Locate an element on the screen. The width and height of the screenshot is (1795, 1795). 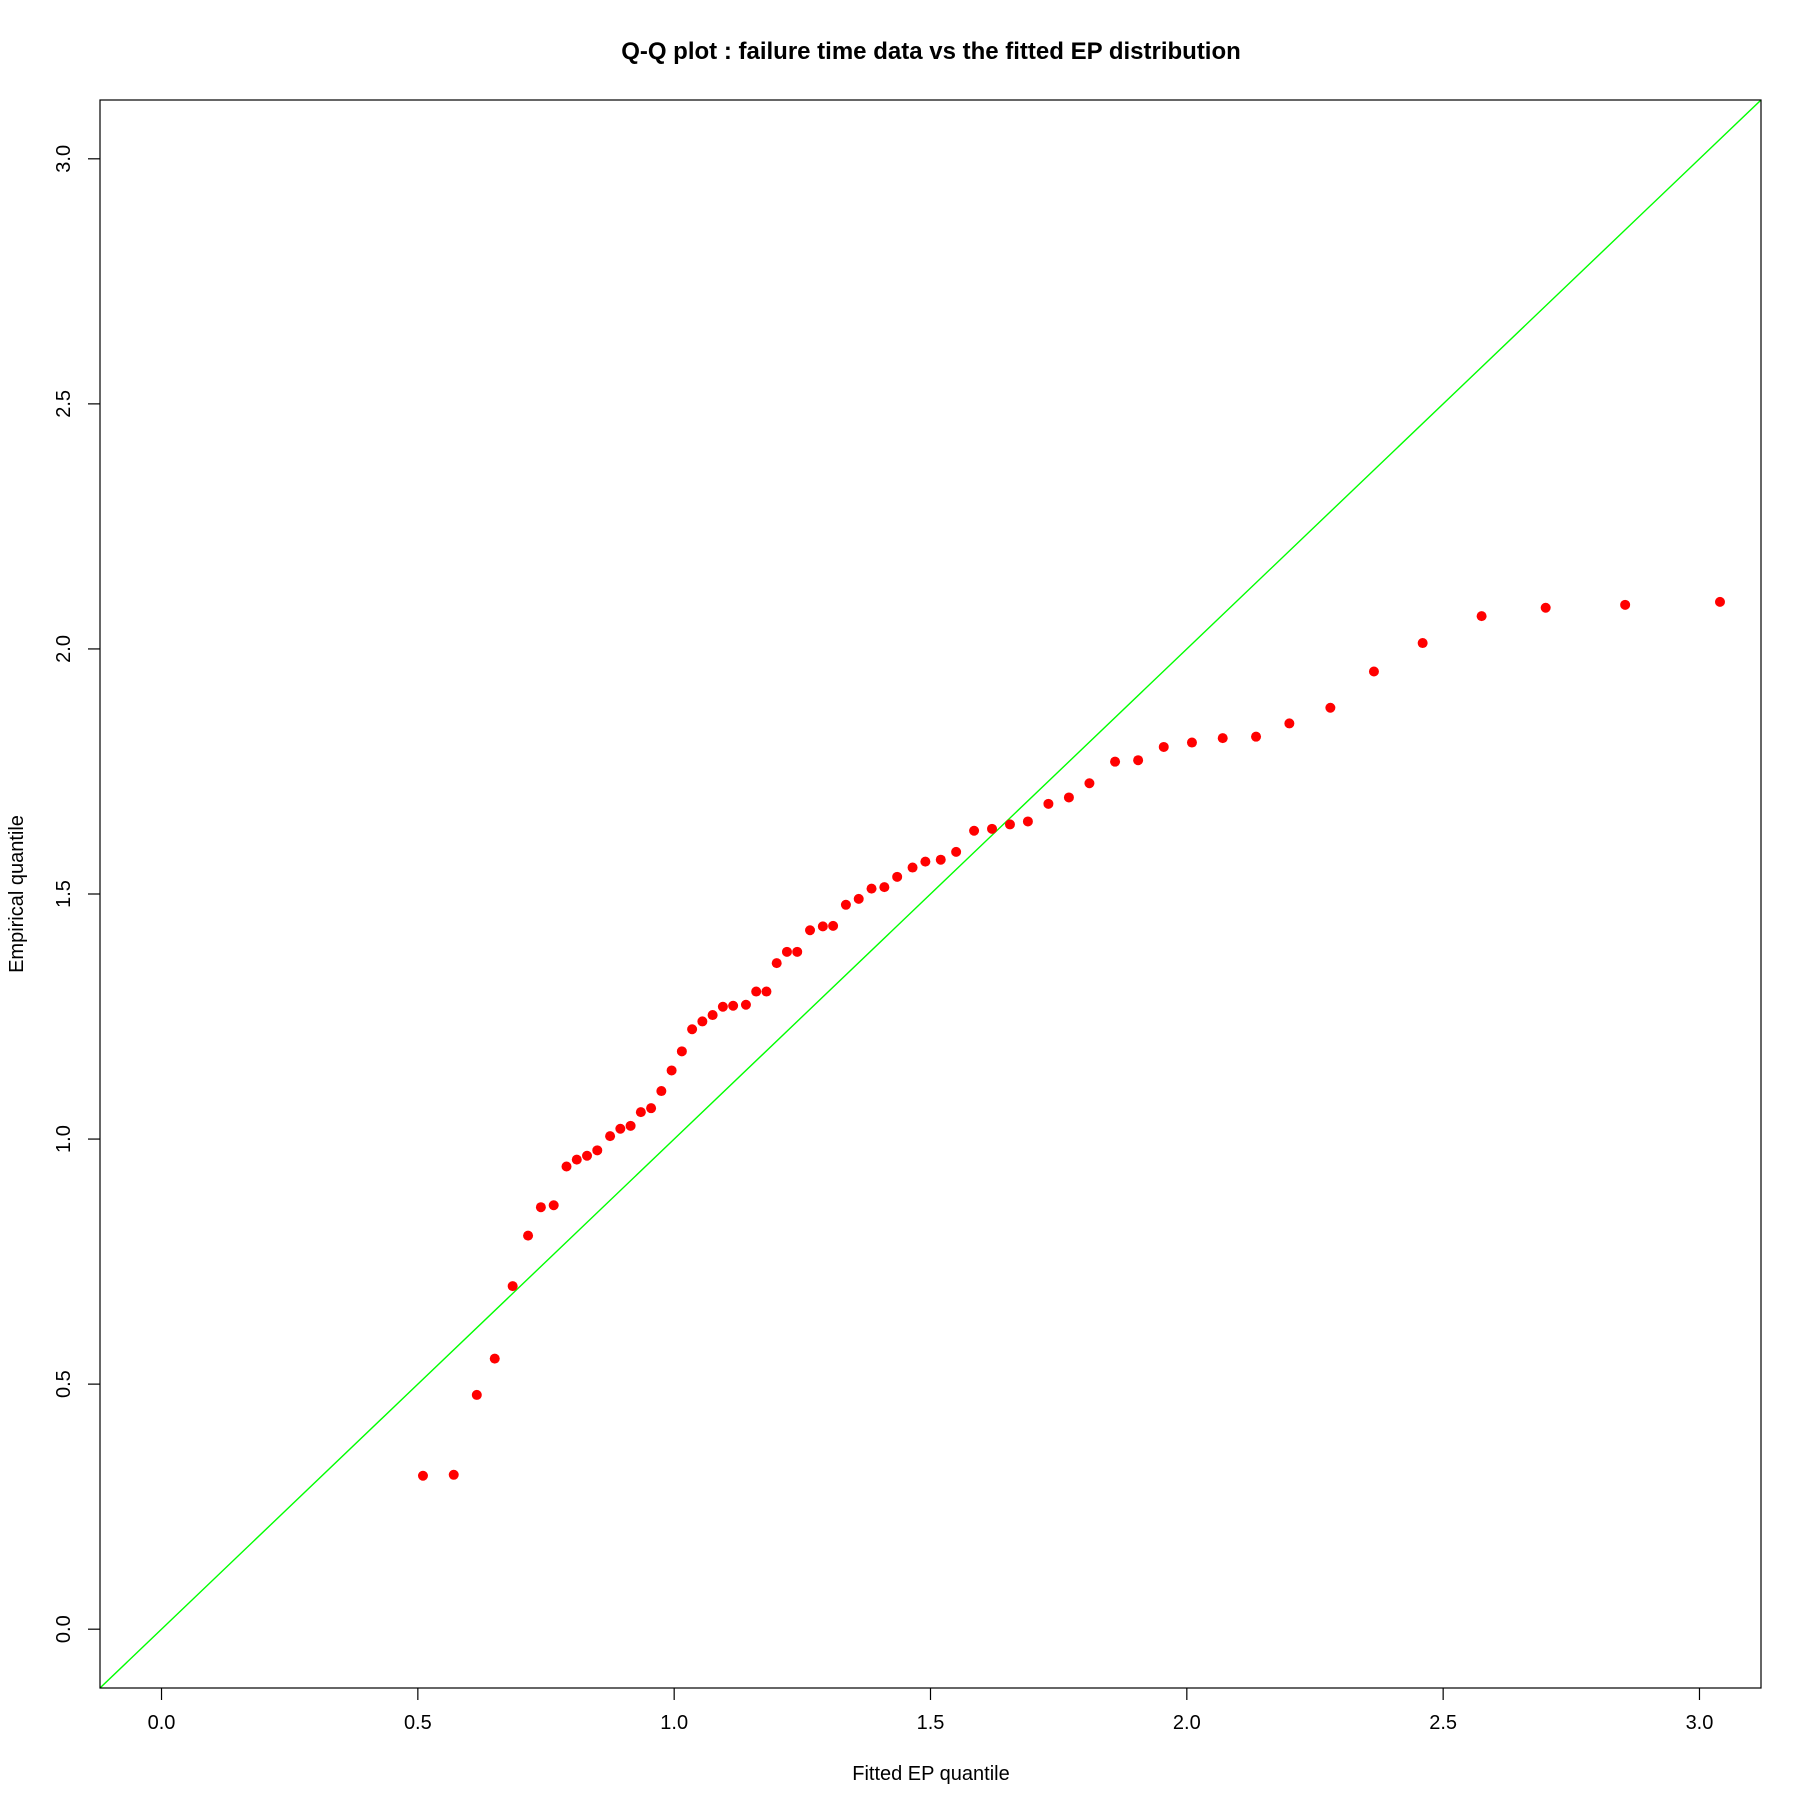
y-tick-label: 0.0 is located at coordinates (64, 1629).